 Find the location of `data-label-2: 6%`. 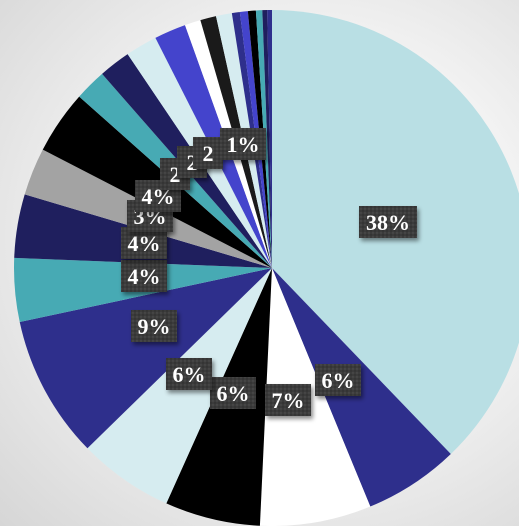

data-label-2: 6% is located at coordinates (338, 380).